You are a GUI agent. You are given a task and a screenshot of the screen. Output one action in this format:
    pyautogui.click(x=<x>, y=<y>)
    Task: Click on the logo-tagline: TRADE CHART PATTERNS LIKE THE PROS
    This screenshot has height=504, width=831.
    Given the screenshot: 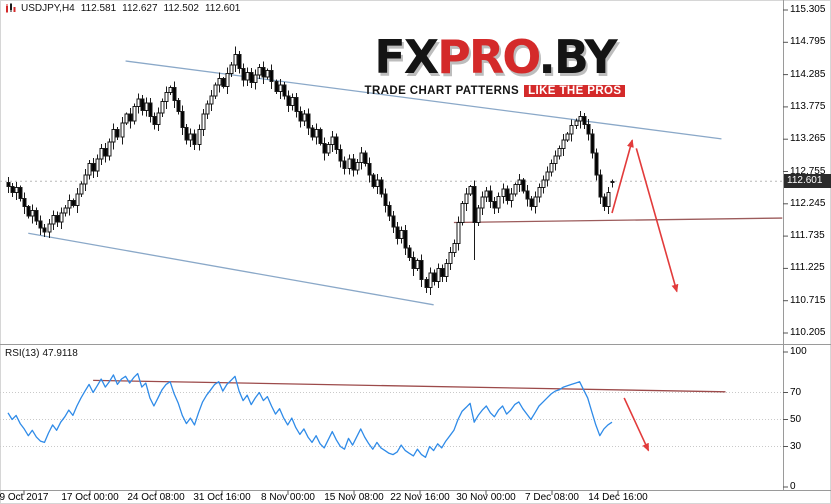 What is the action you would take?
    pyautogui.click(x=495, y=91)
    